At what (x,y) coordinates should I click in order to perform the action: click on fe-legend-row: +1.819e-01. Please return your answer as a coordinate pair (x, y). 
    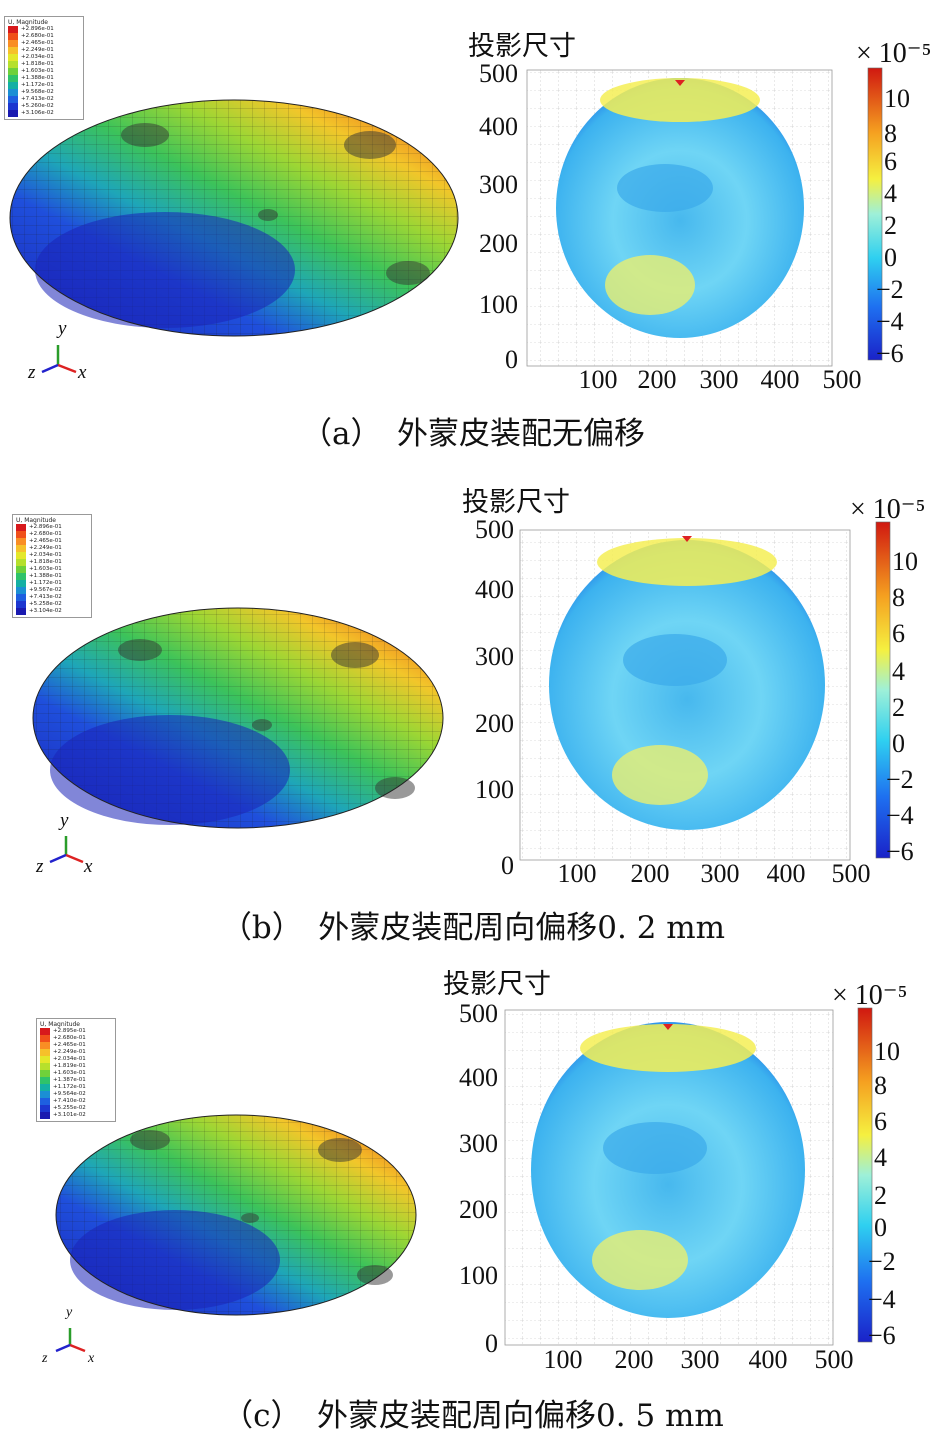
    Looking at the image, I should click on (76, 1066).